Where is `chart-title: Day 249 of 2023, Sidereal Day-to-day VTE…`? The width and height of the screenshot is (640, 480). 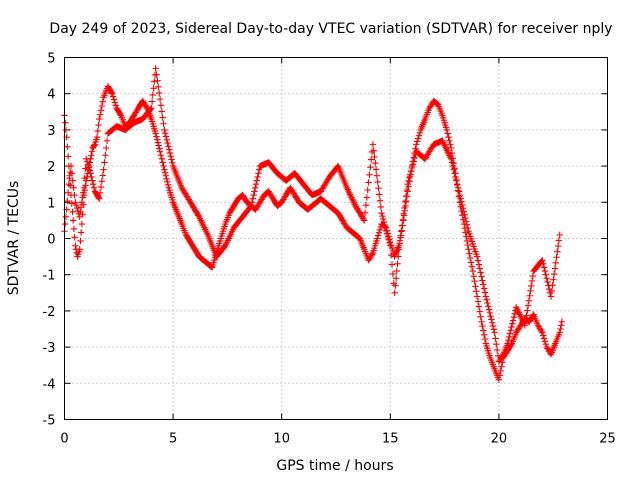 chart-title: Day 249 of 2023, Sidereal Day-to-day VTE… is located at coordinates (330, 29).